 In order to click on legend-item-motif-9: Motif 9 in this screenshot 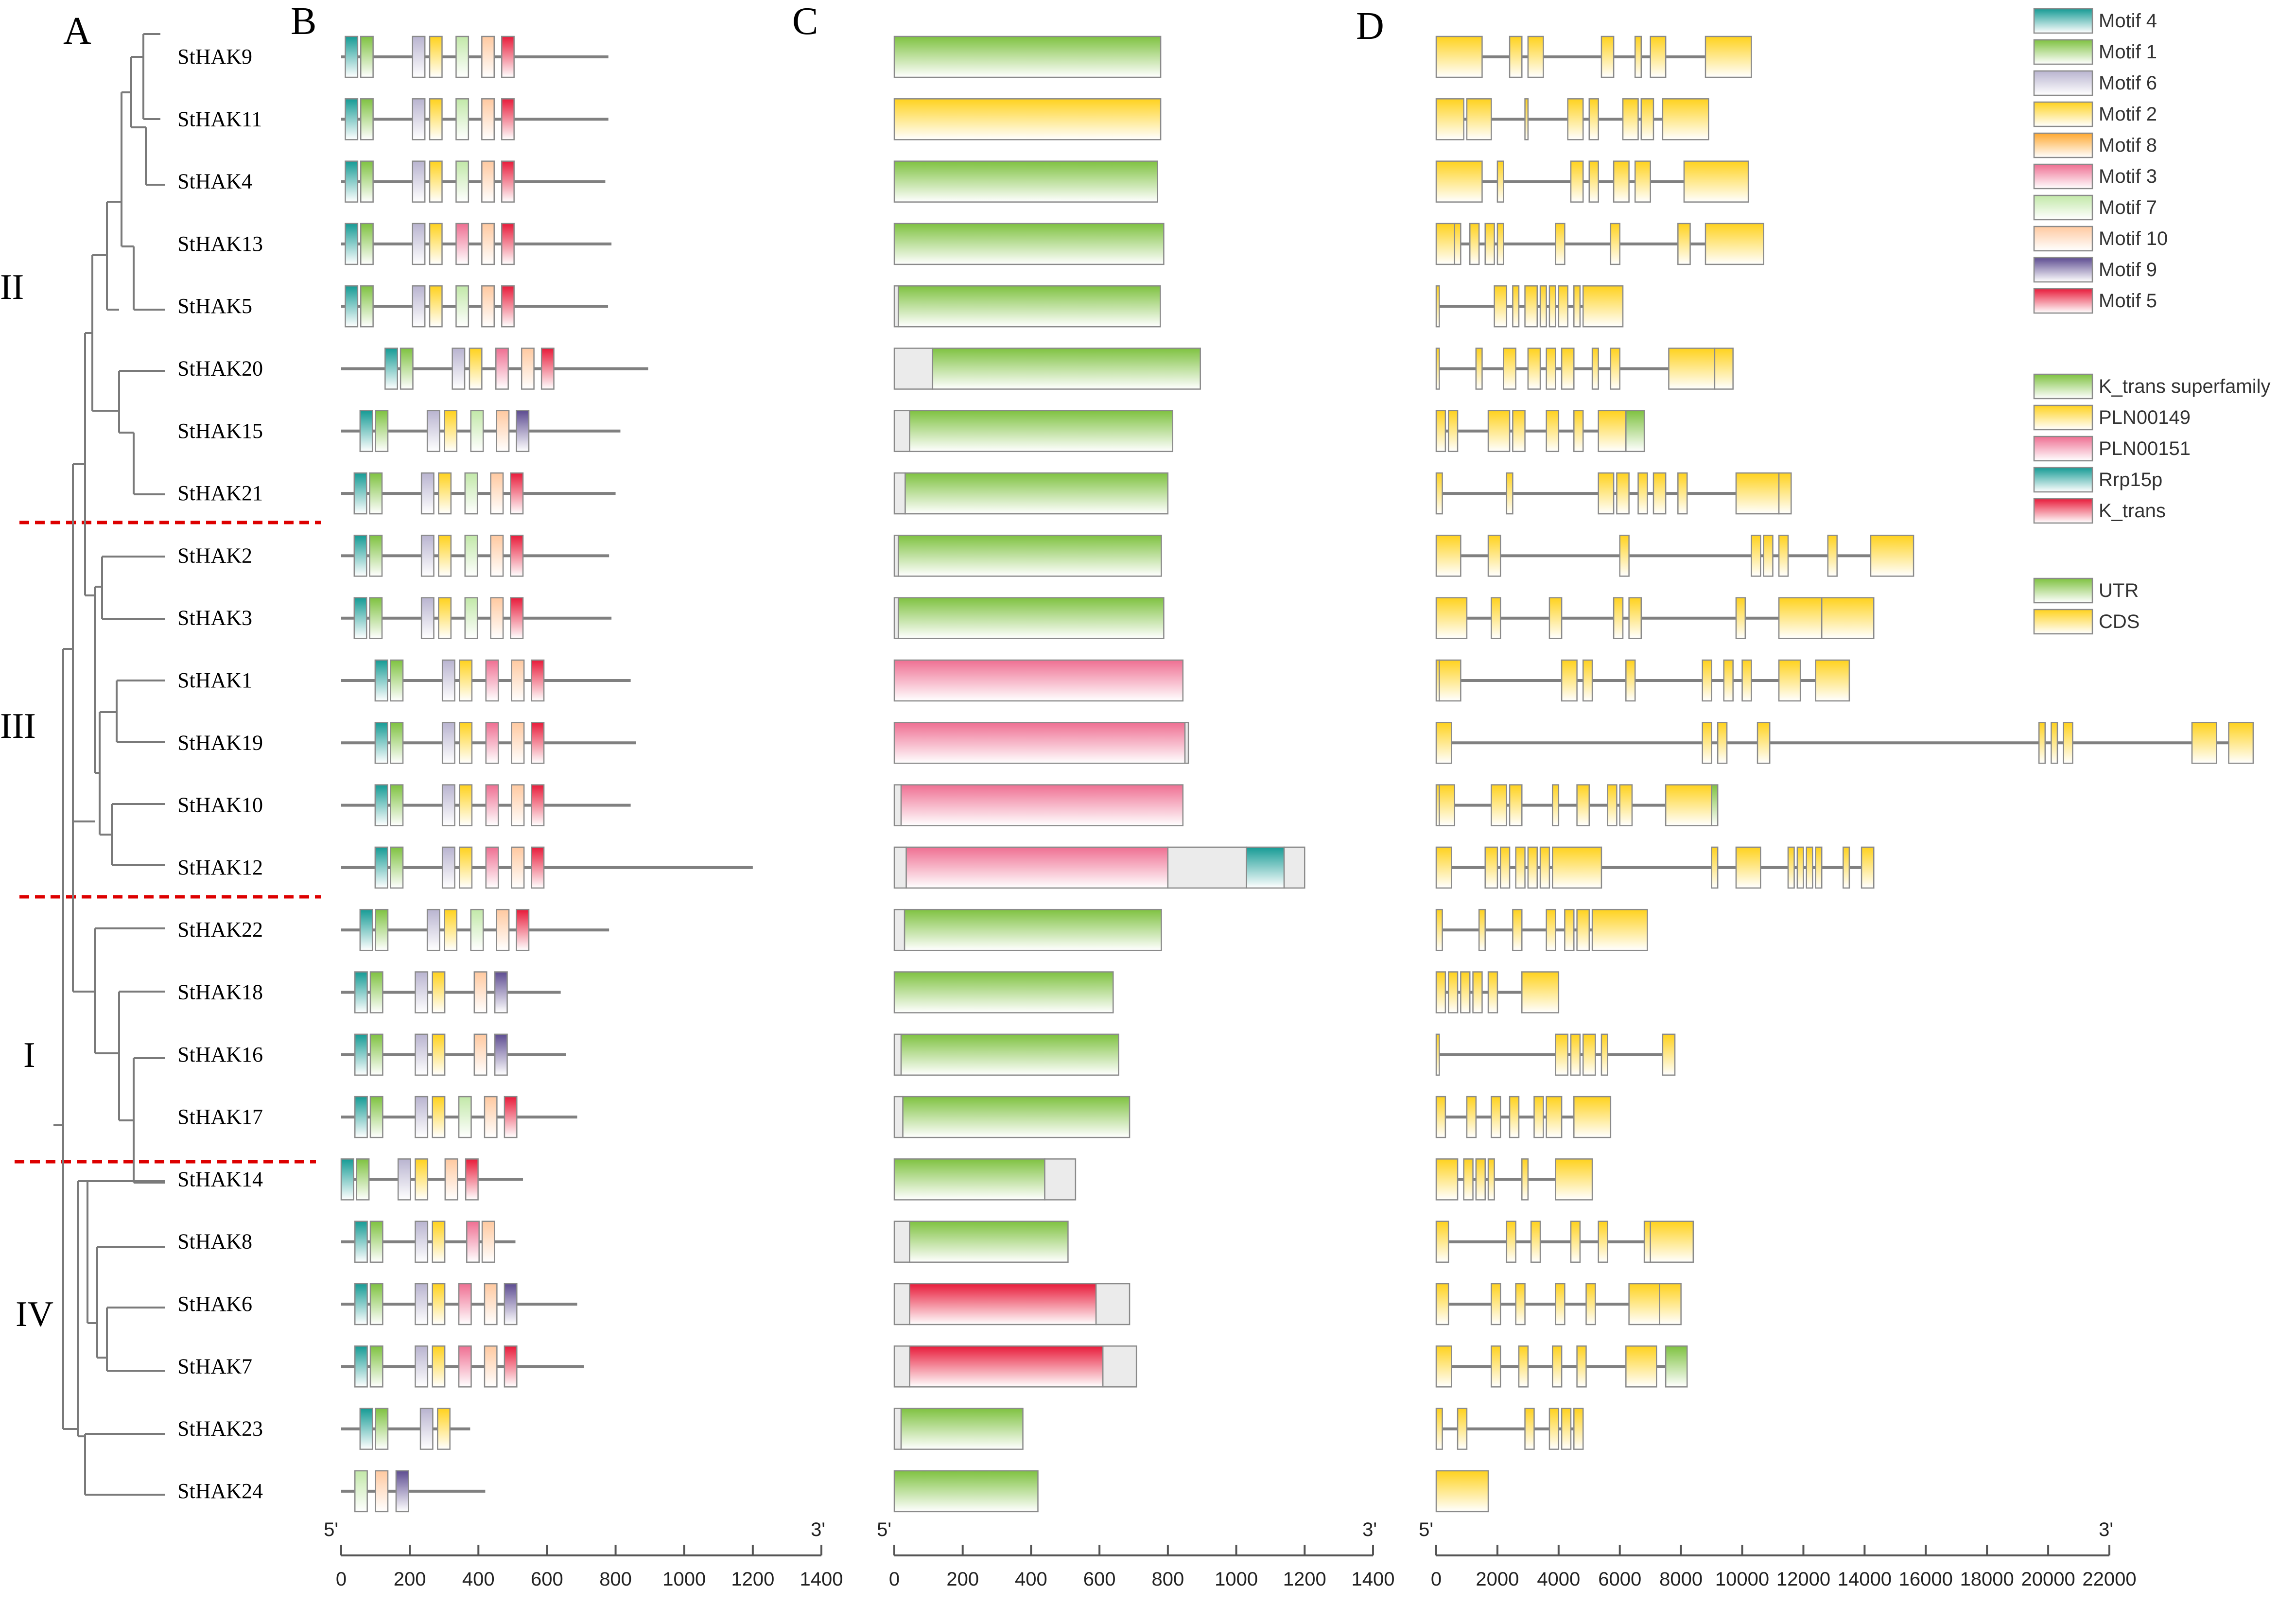, I will do `click(2095, 270)`.